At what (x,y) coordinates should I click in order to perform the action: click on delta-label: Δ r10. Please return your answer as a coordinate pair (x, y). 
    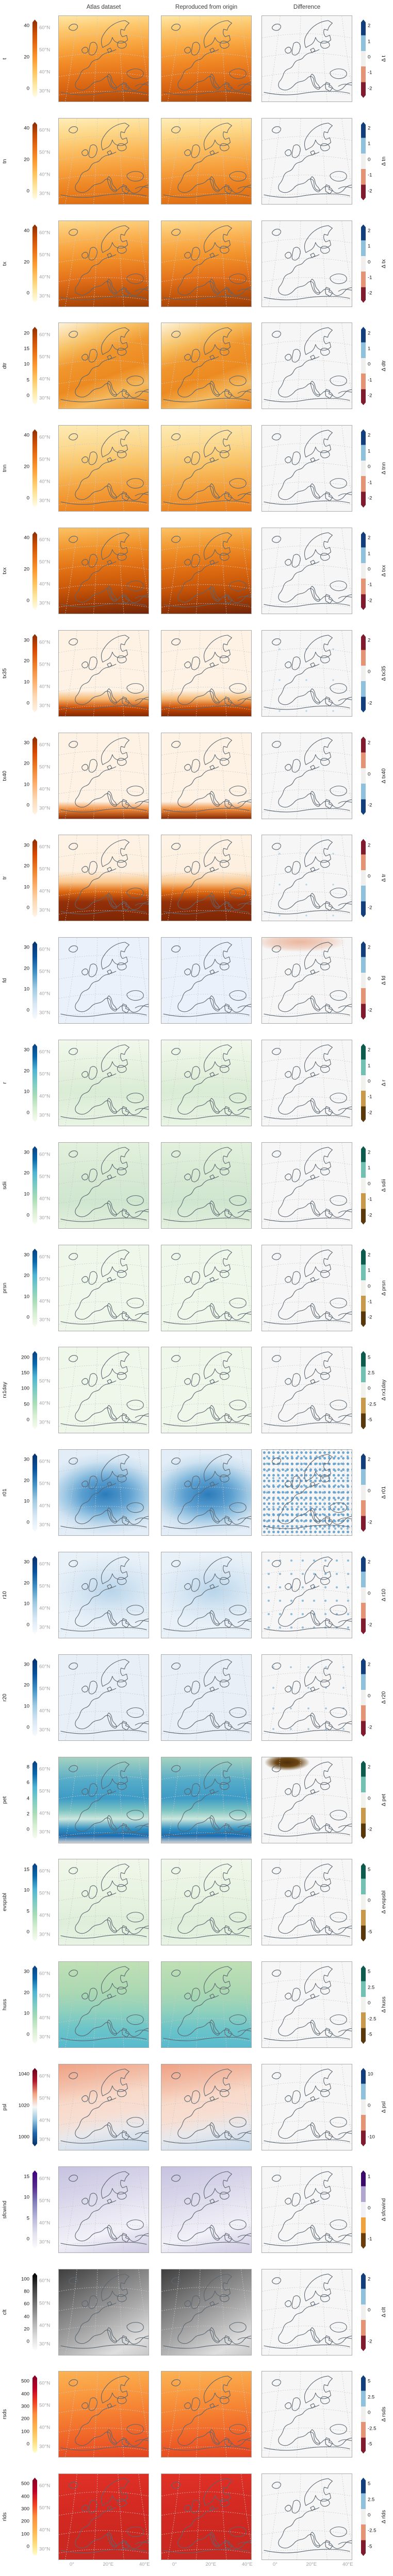
    Looking at the image, I should click on (384, 1595).